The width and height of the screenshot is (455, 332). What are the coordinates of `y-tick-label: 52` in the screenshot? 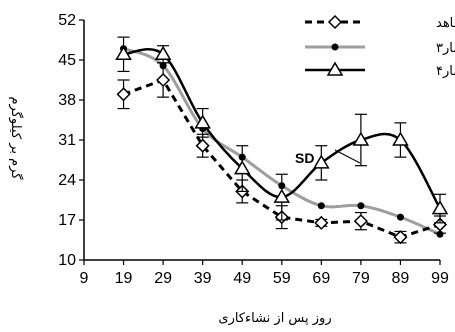 It's located at (67, 20).